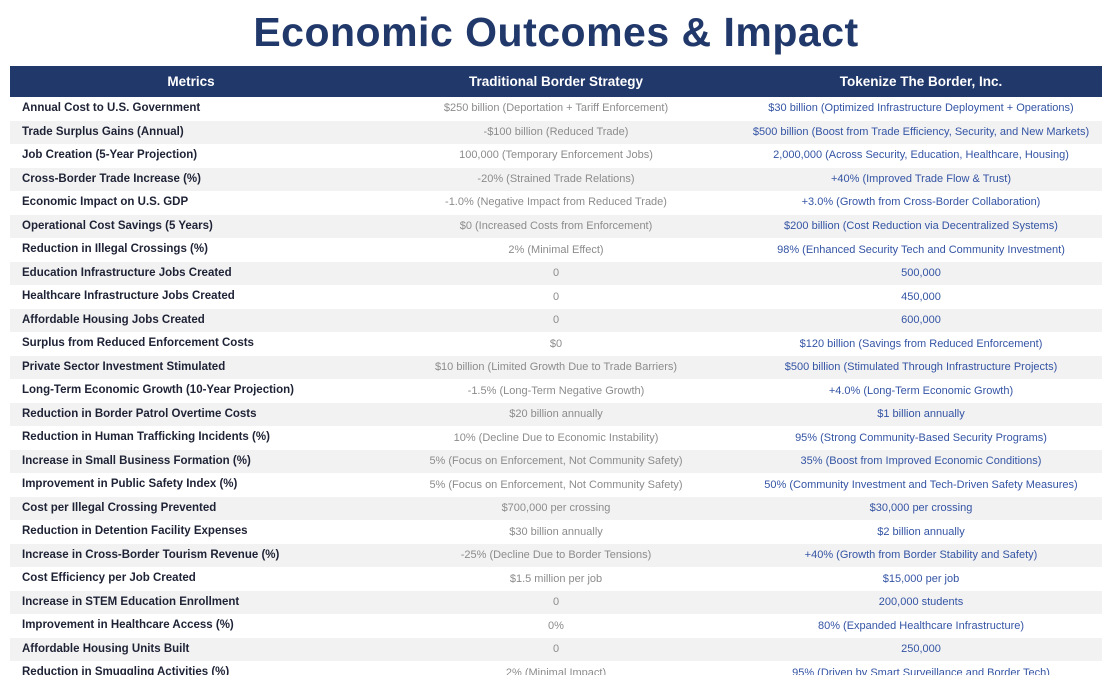 The image size is (1112, 675). What do you see at coordinates (138, 343) in the screenshot?
I see `metric-cell: Surplus from Reduced Enforcement Costs` at bounding box center [138, 343].